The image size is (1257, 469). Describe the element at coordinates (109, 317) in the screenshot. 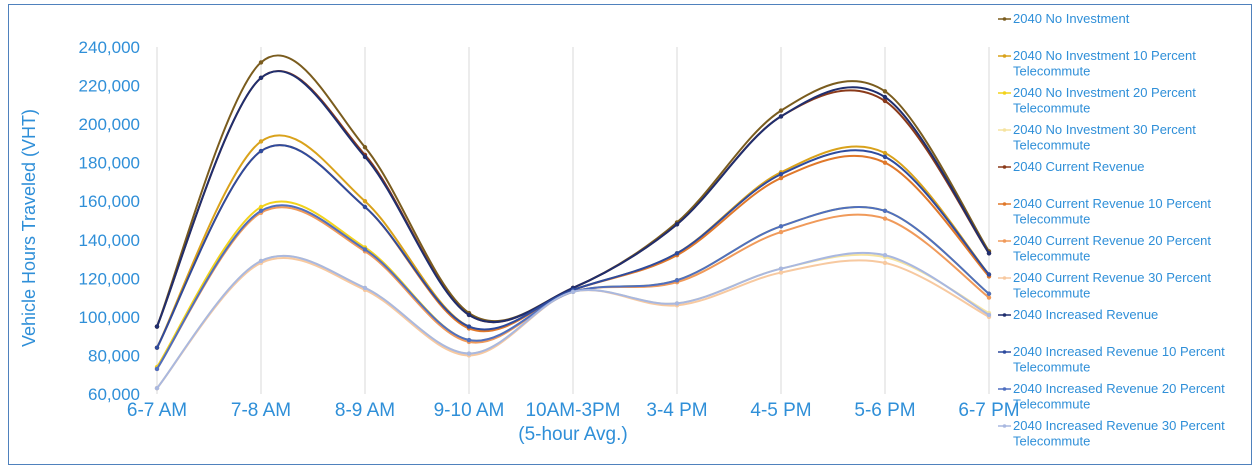

I see `y-tick-label: 100,000` at that location.